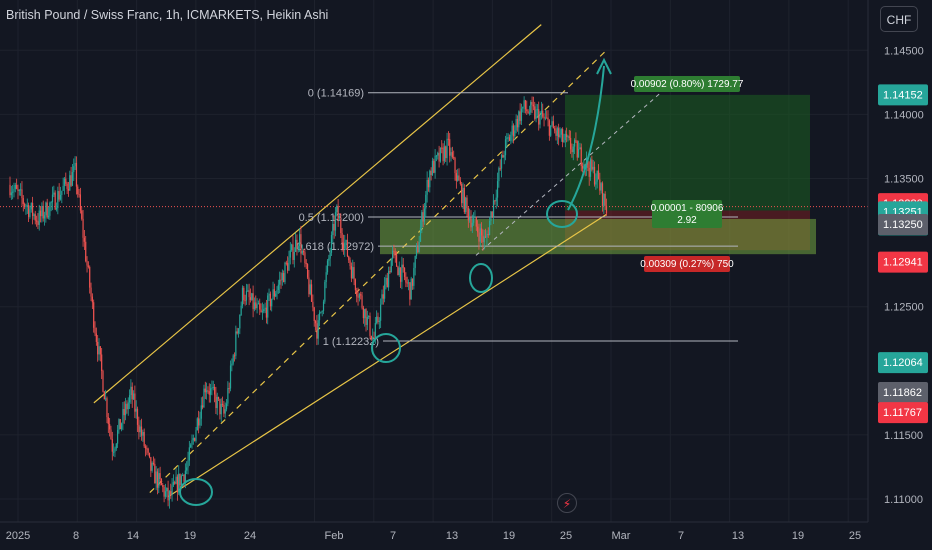 This screenshot has width=932, height=550. I want to click on x-tick-label: Mar, so click(621, 536).